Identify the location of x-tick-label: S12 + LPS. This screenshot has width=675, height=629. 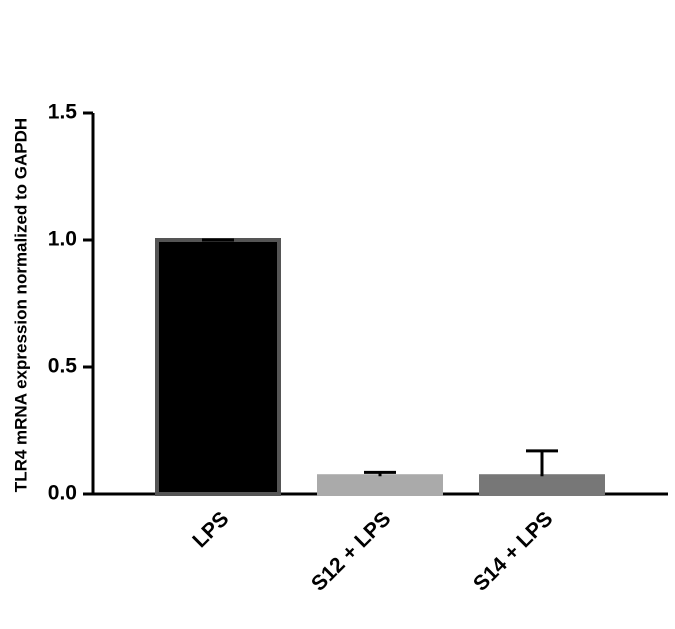
(351, 551).